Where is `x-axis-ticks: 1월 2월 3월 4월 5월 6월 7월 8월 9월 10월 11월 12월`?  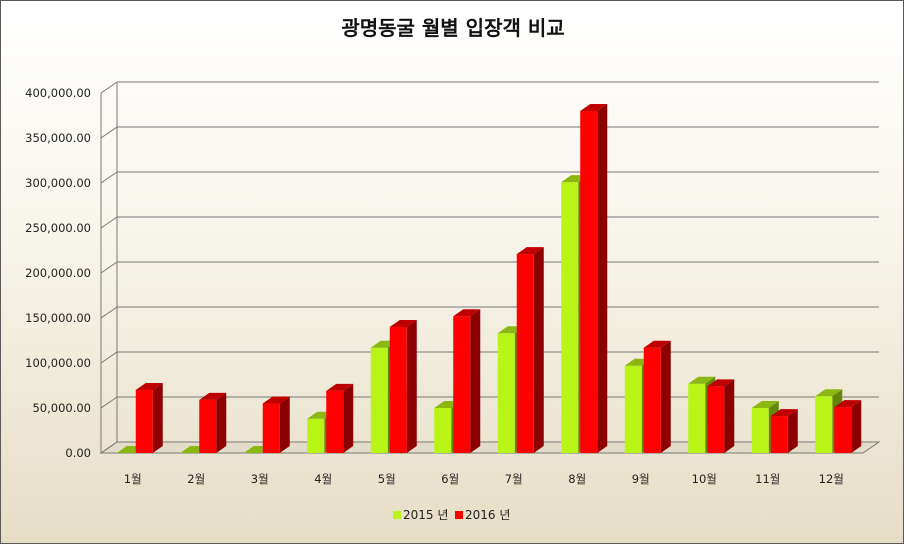 x-axis-ticks: 1월 2월 3월 4월 5월 6월 7월 8월 9월 10월 11월 12월 is located at coordinates (484, 479).